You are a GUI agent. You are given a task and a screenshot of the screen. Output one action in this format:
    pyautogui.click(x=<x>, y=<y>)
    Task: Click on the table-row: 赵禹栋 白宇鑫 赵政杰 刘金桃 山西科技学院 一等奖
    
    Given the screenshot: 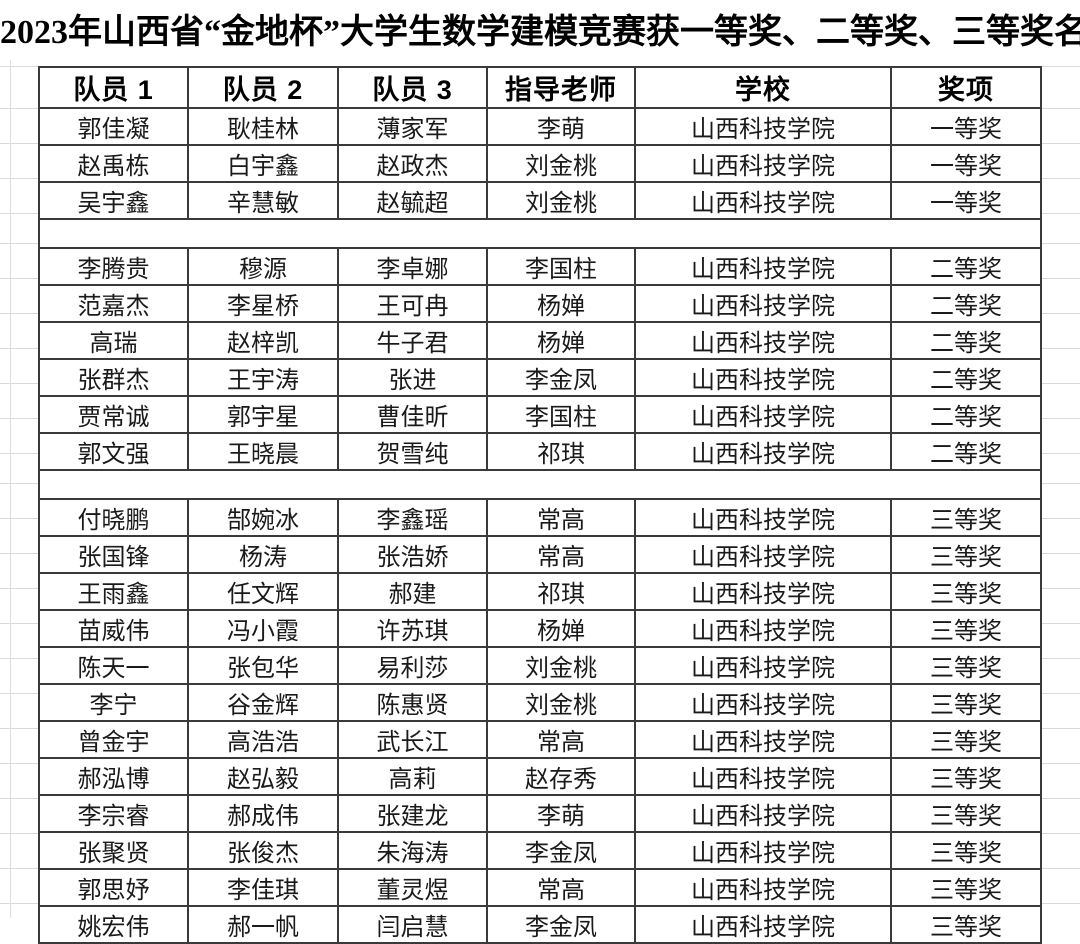 What is the action you would take?
    pyautogui.click(x=540, y=163)
    